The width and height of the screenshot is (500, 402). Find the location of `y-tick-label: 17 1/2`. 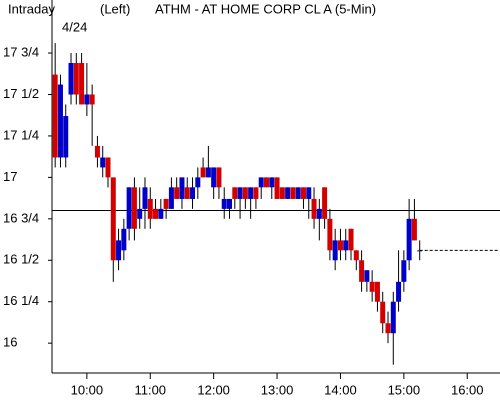

y-tick-label: 17 1/2 is located at coordinates (21, 93).